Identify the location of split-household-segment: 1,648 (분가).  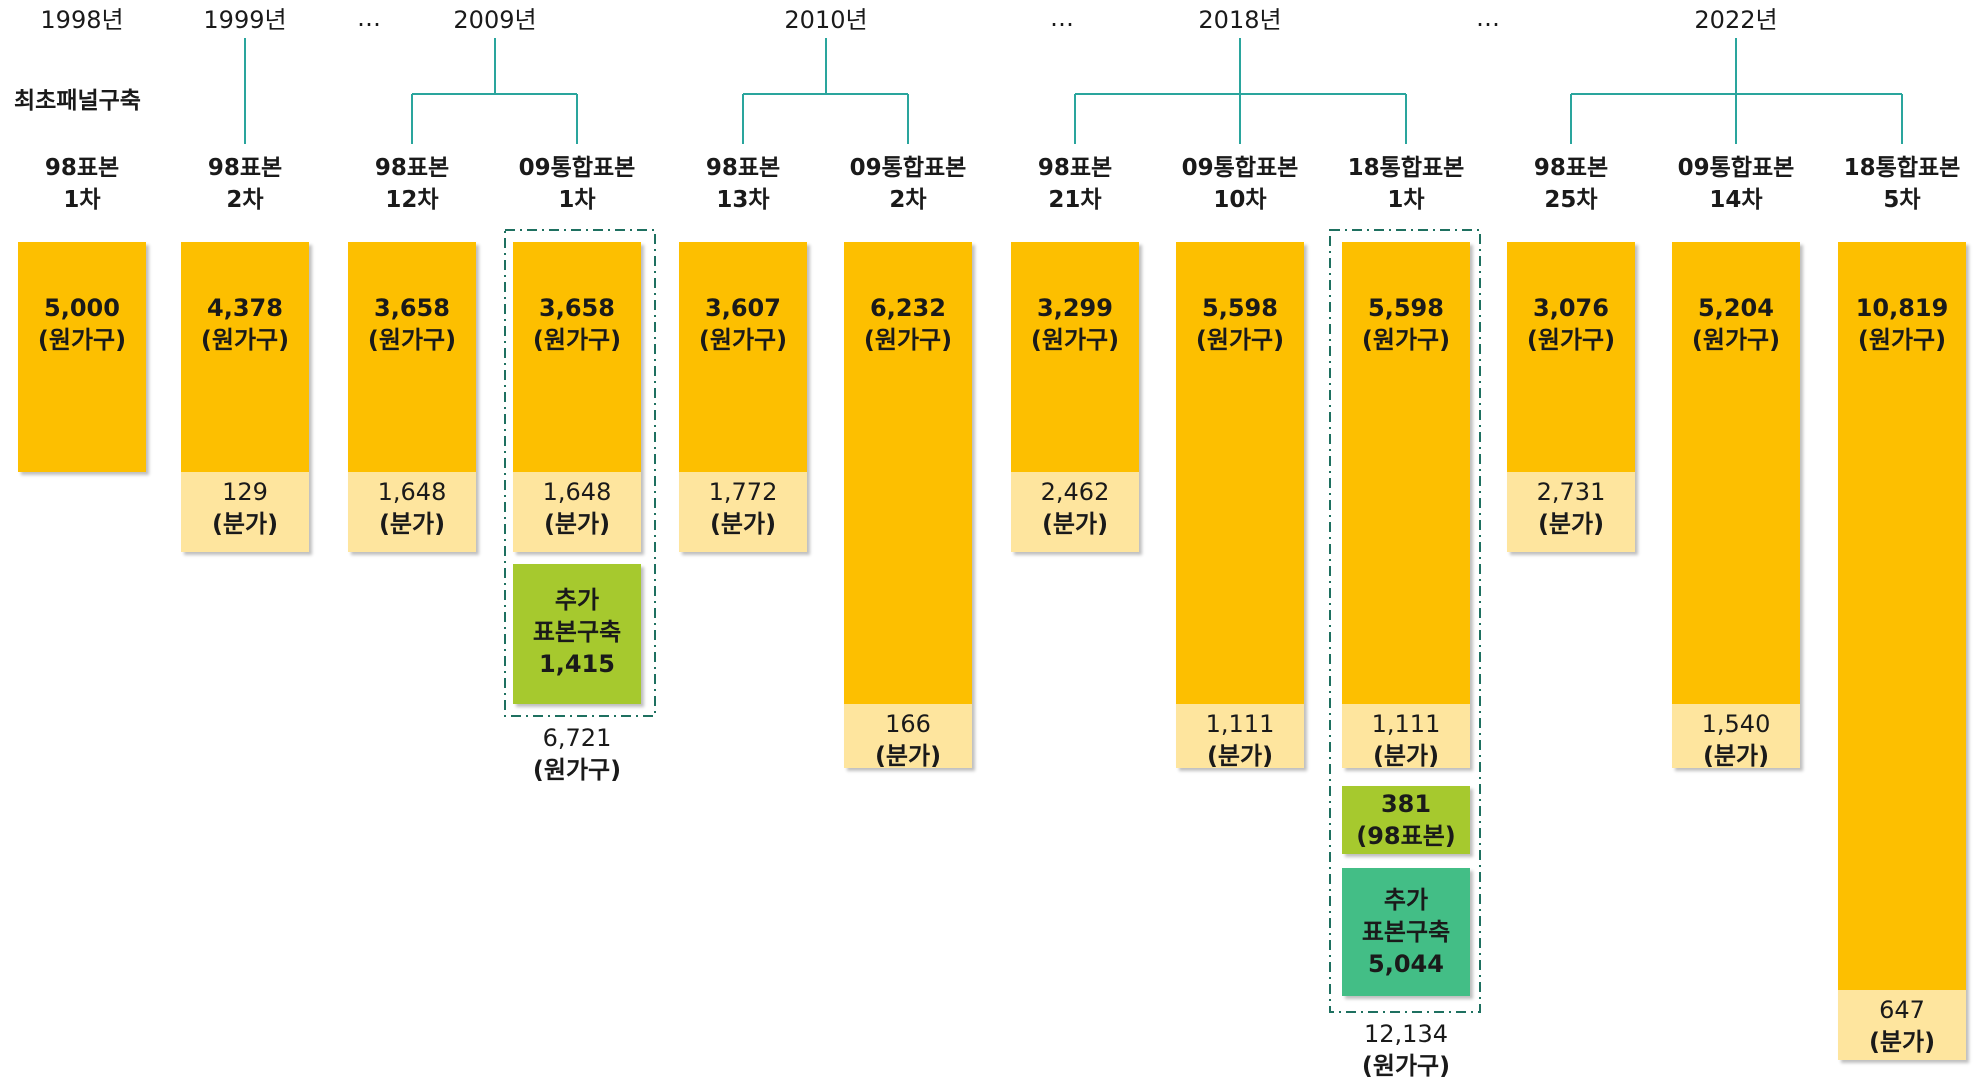
(412, 512).